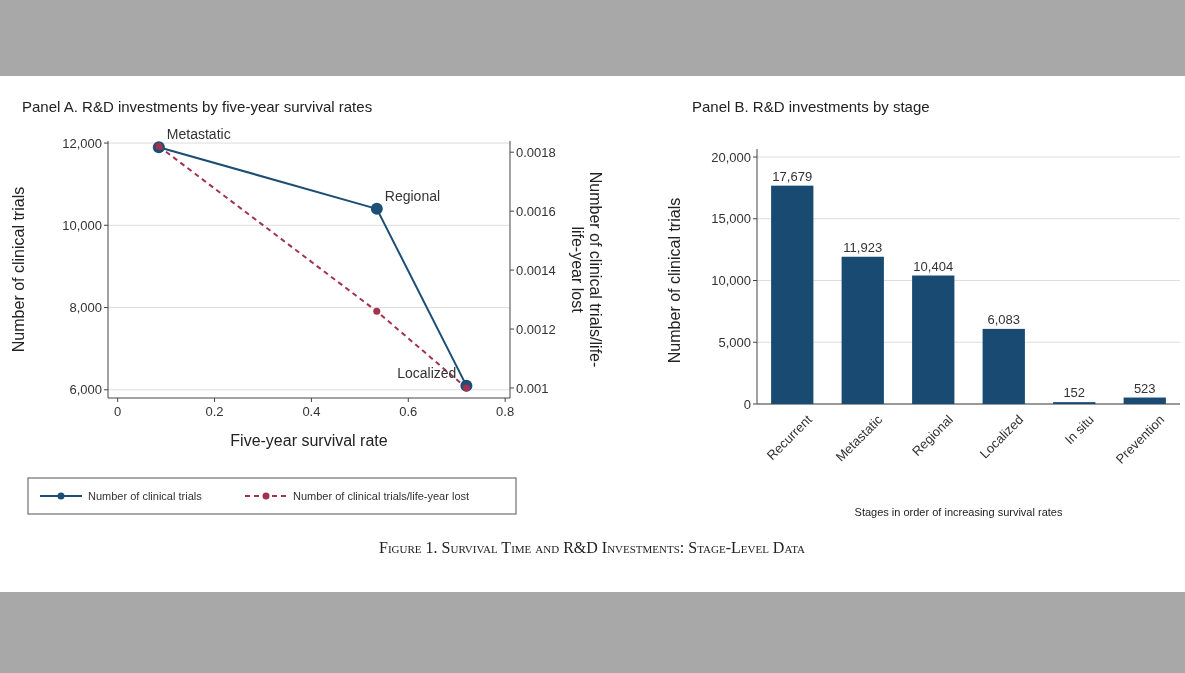  What do you see at coordinates (197, 106) in the screenshot?
I see `chart-title: Panel A. R&D investments by five-year survival rates` at bounding box center [197, 106].